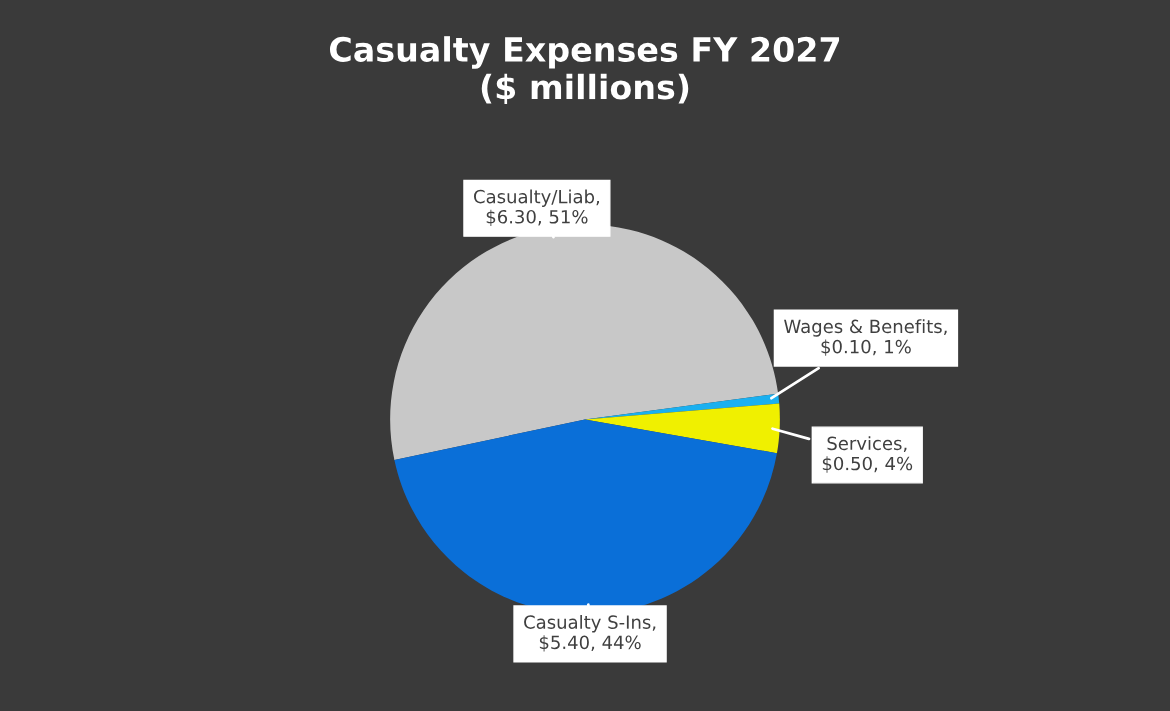 The image size is (1170, 711). Describe the element at coordinates (537, 208) in the screenshot. I see `slice-label: Casualty/Liab, $6.30, 51%` at that location.